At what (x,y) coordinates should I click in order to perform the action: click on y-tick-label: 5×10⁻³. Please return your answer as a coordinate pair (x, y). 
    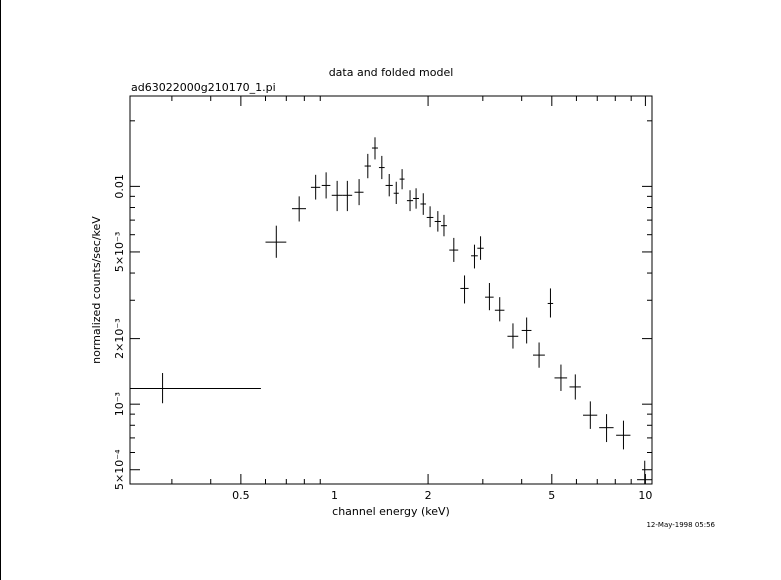
    Looking at the image, I should click on (119, 252).